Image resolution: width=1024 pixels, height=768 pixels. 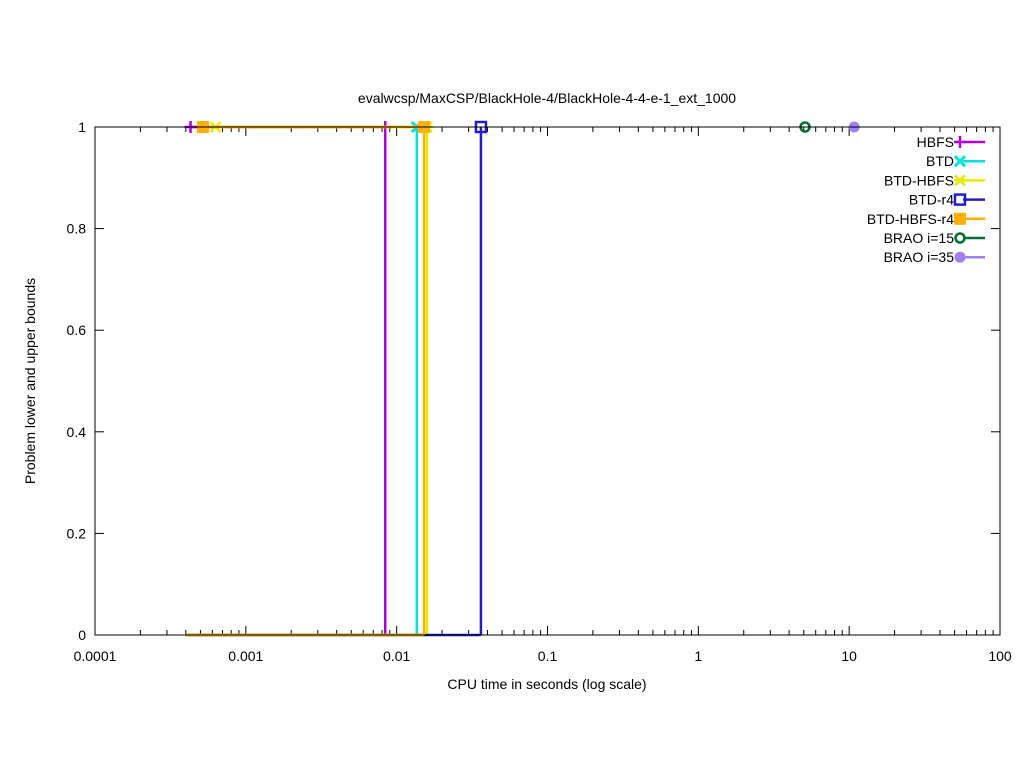 I want to click on y-axis-label: Problem lower and upper bounds, so click(x=30, y=381).